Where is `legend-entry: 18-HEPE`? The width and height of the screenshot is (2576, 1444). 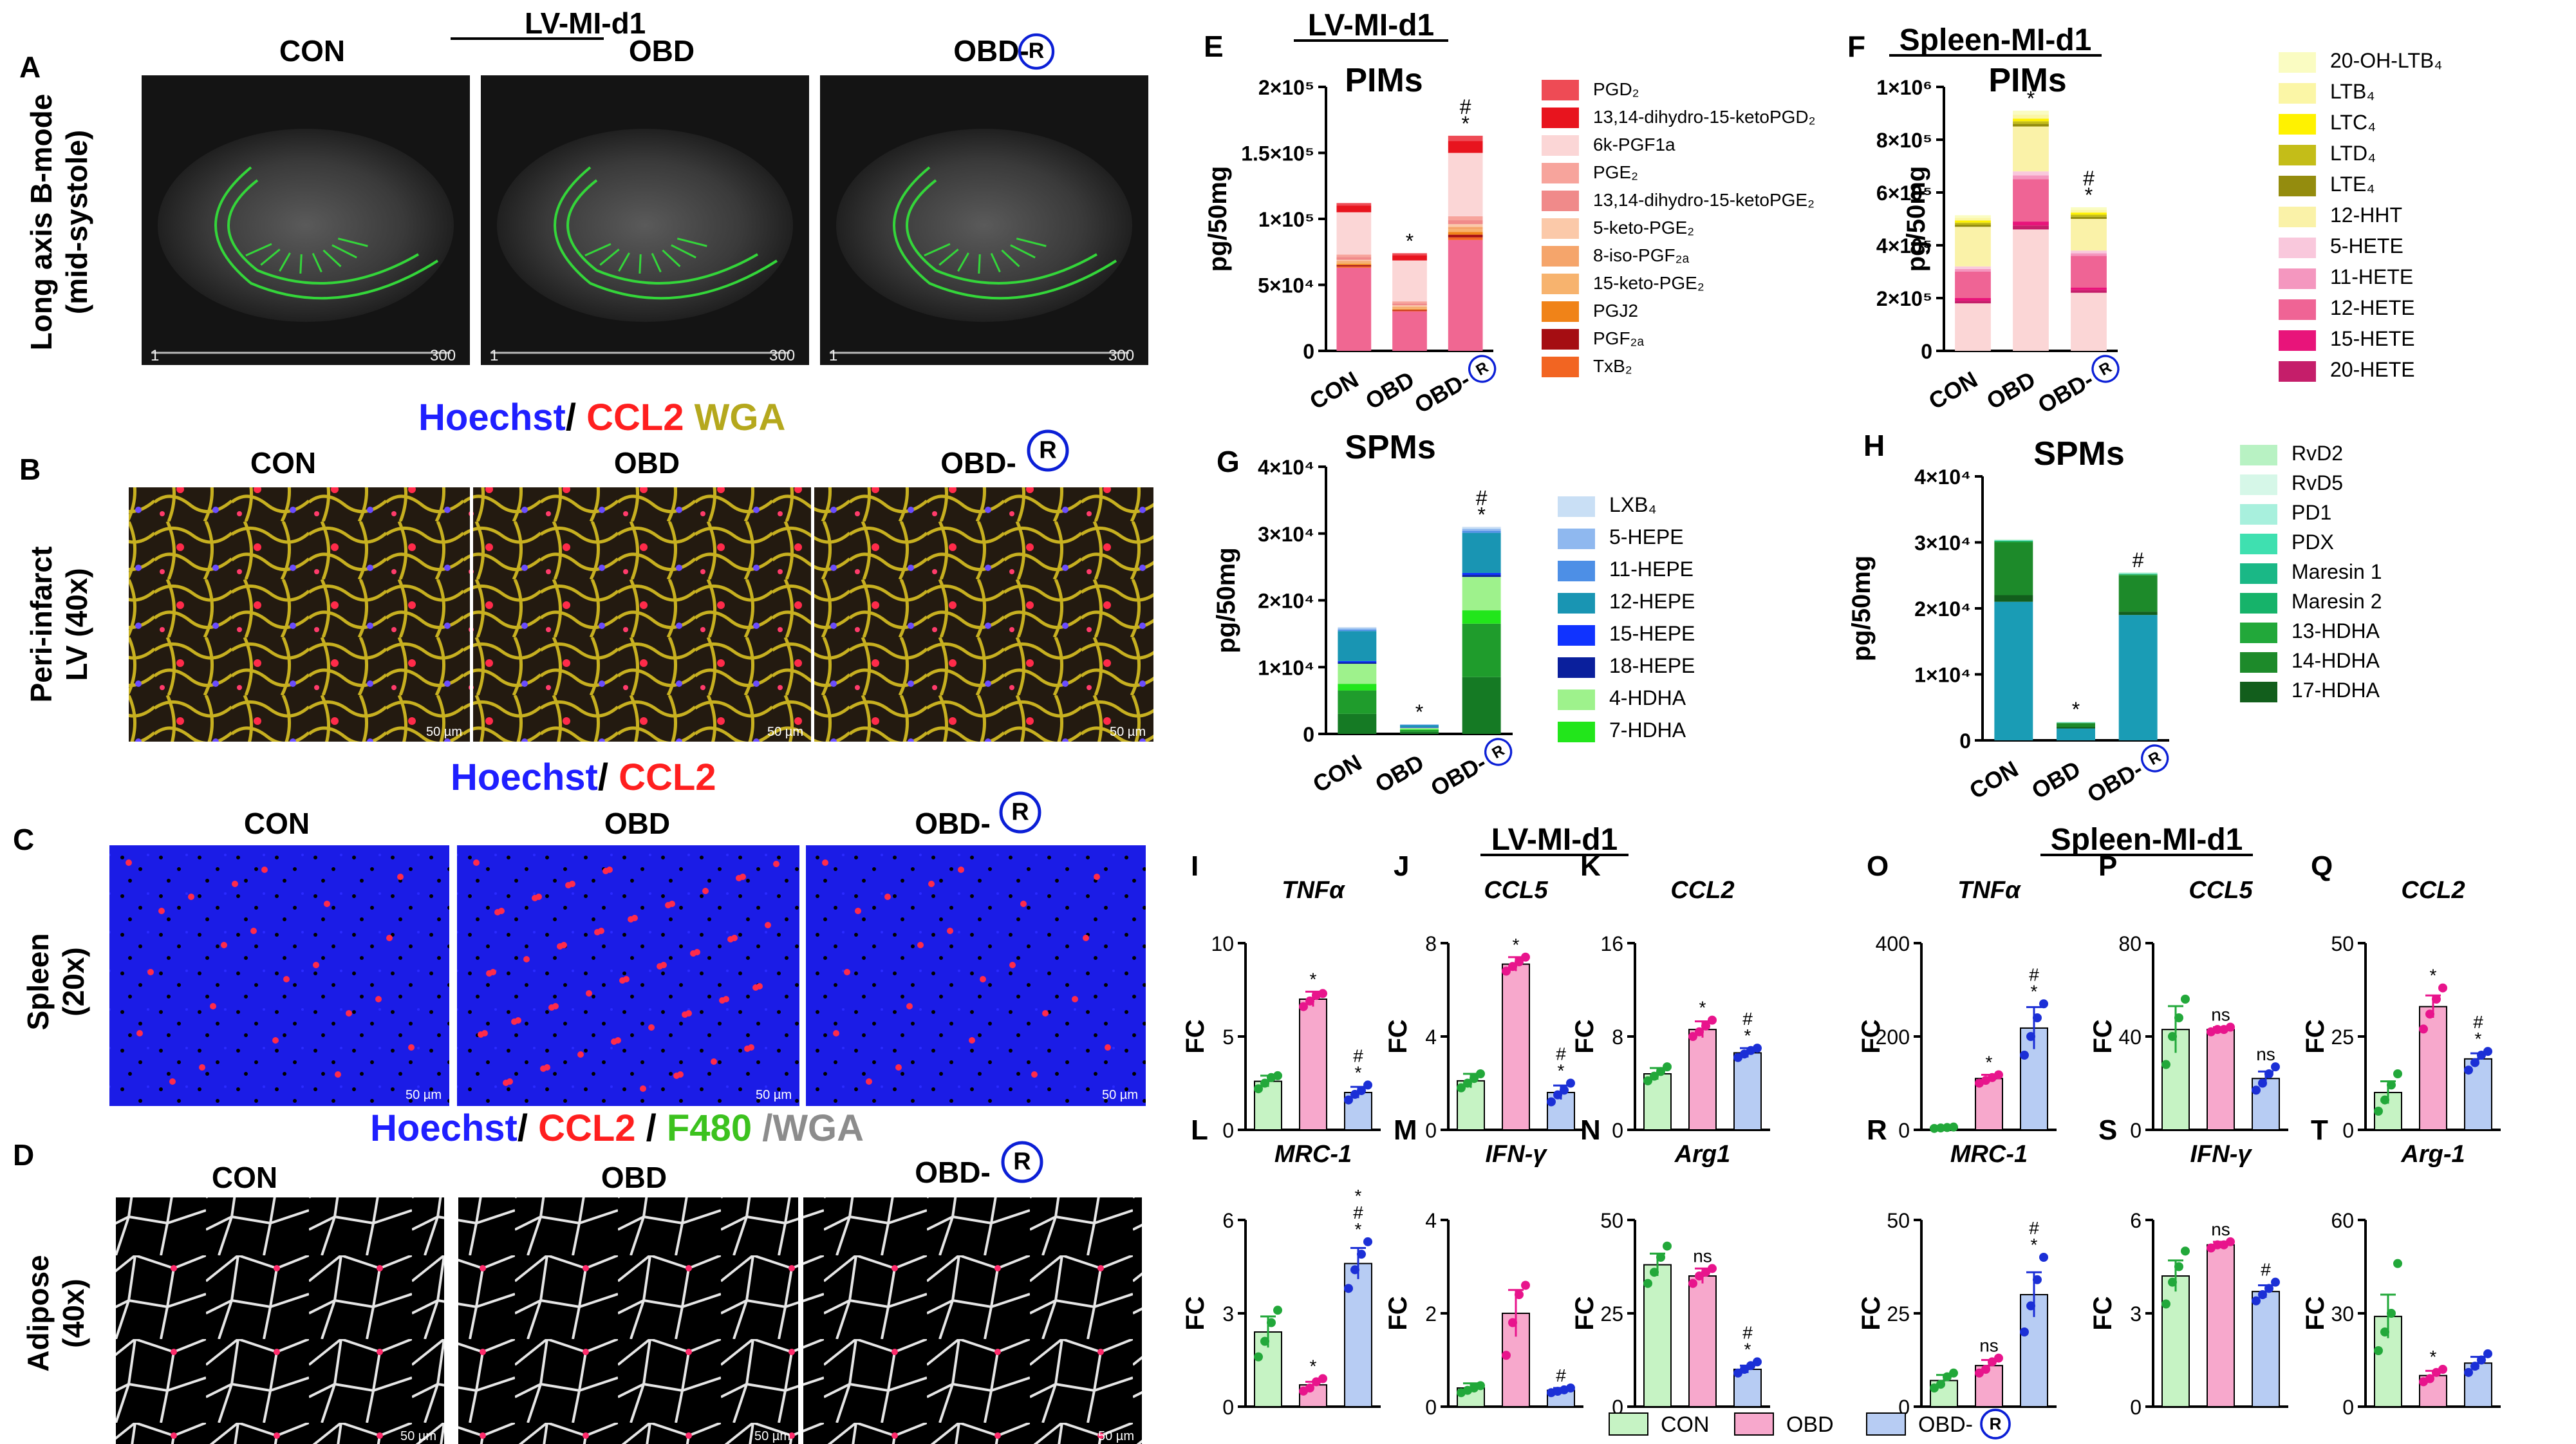
legend-entry: 18-HEPE is located at coordinates (1652, 665).